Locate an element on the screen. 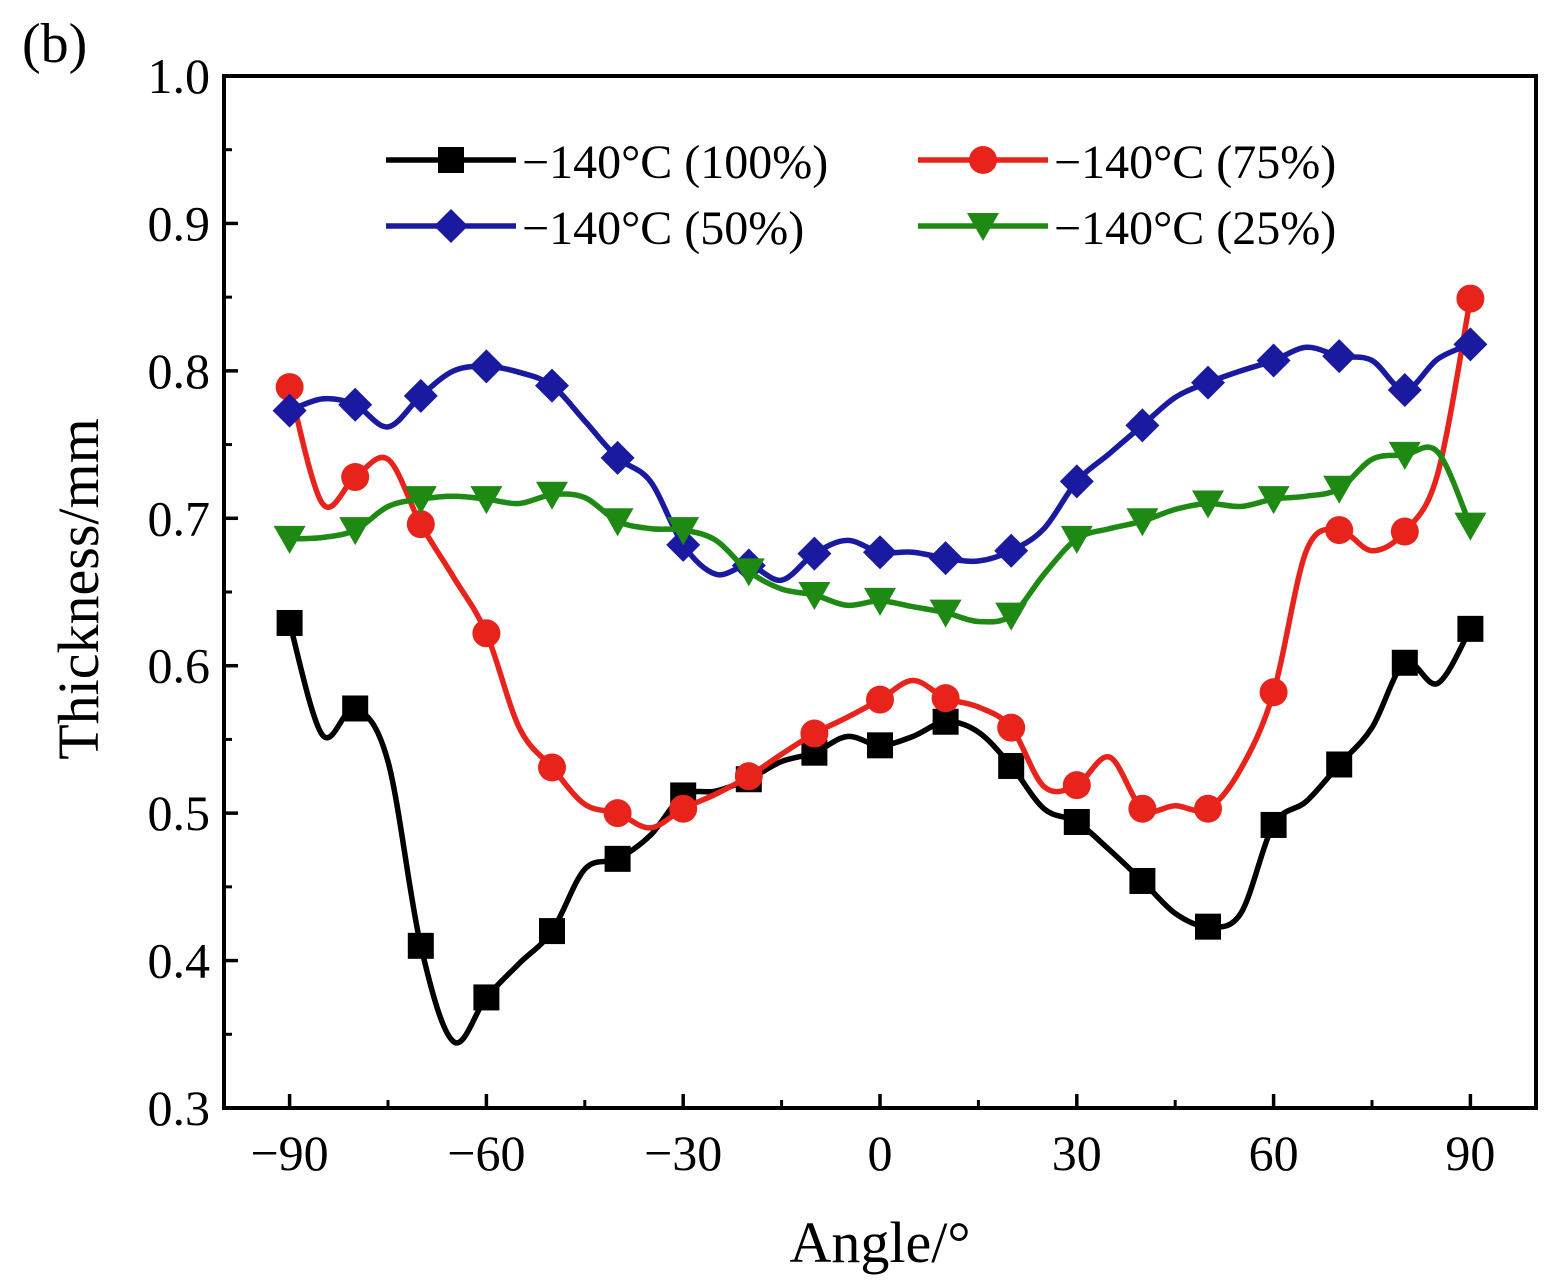  x-tick-label: 30 is located at coordinates (1077, 1153).